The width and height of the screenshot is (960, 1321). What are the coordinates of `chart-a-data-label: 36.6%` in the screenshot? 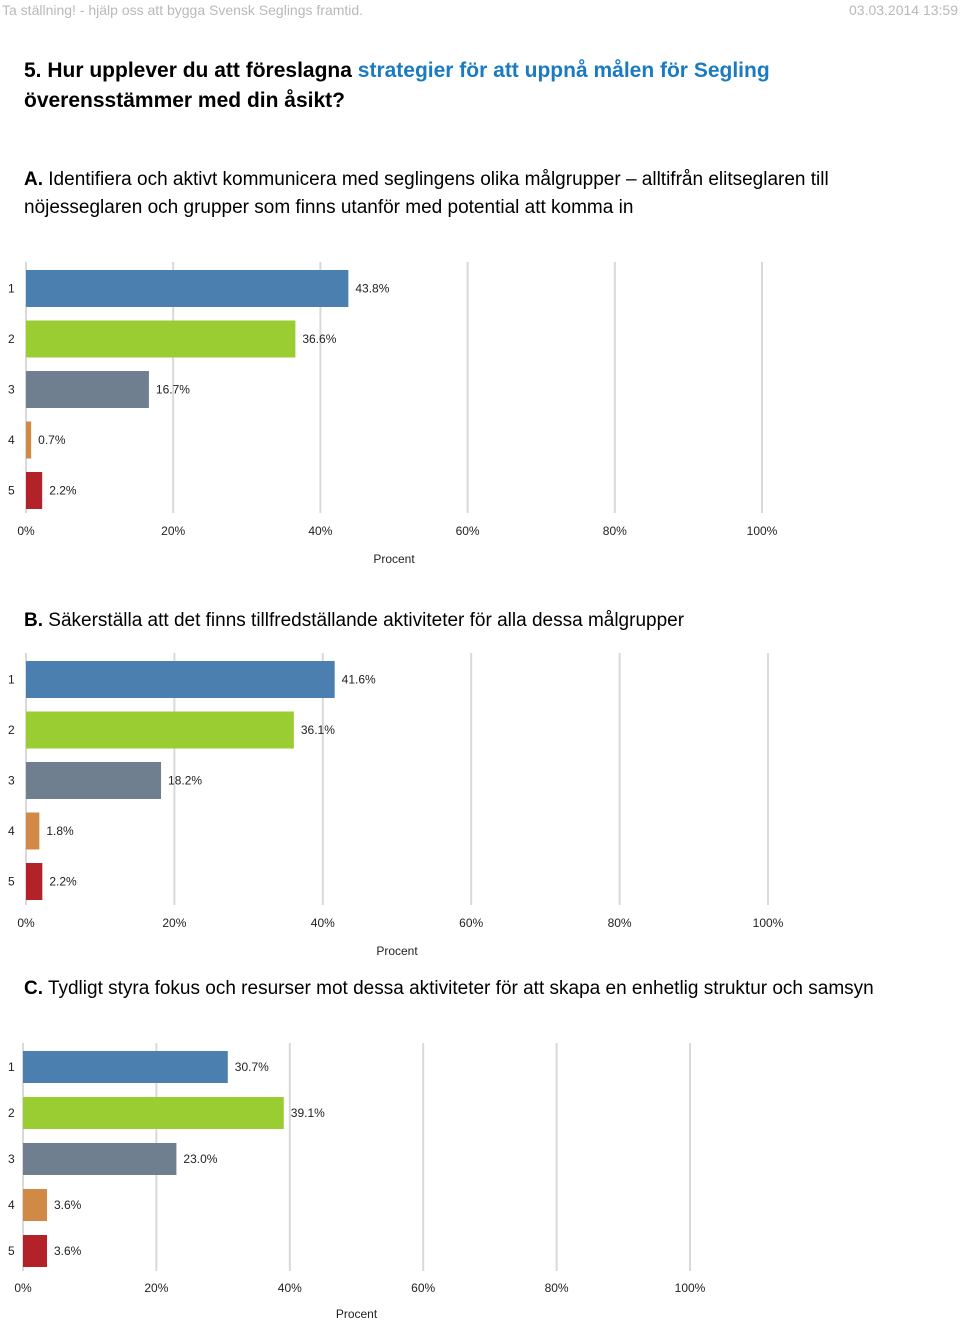 It's located at (319, 339).